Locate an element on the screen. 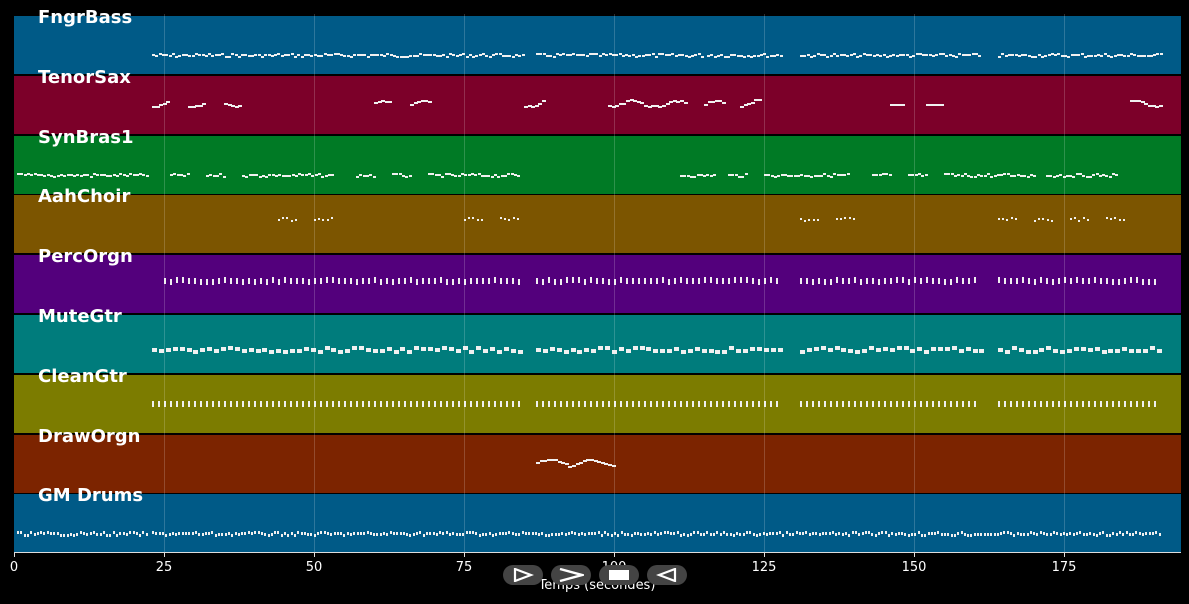  x-tick-label: 75 is located at coordinates (464, 567).